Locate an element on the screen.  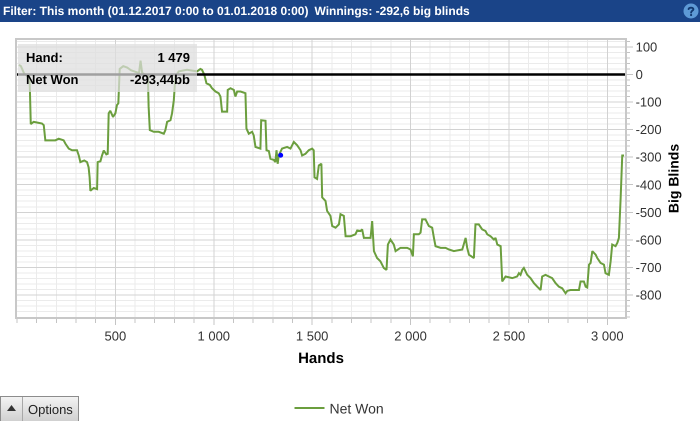
chart-subtitle: Winnings: -292,6 big blinds is located at coordinates (392, 11).